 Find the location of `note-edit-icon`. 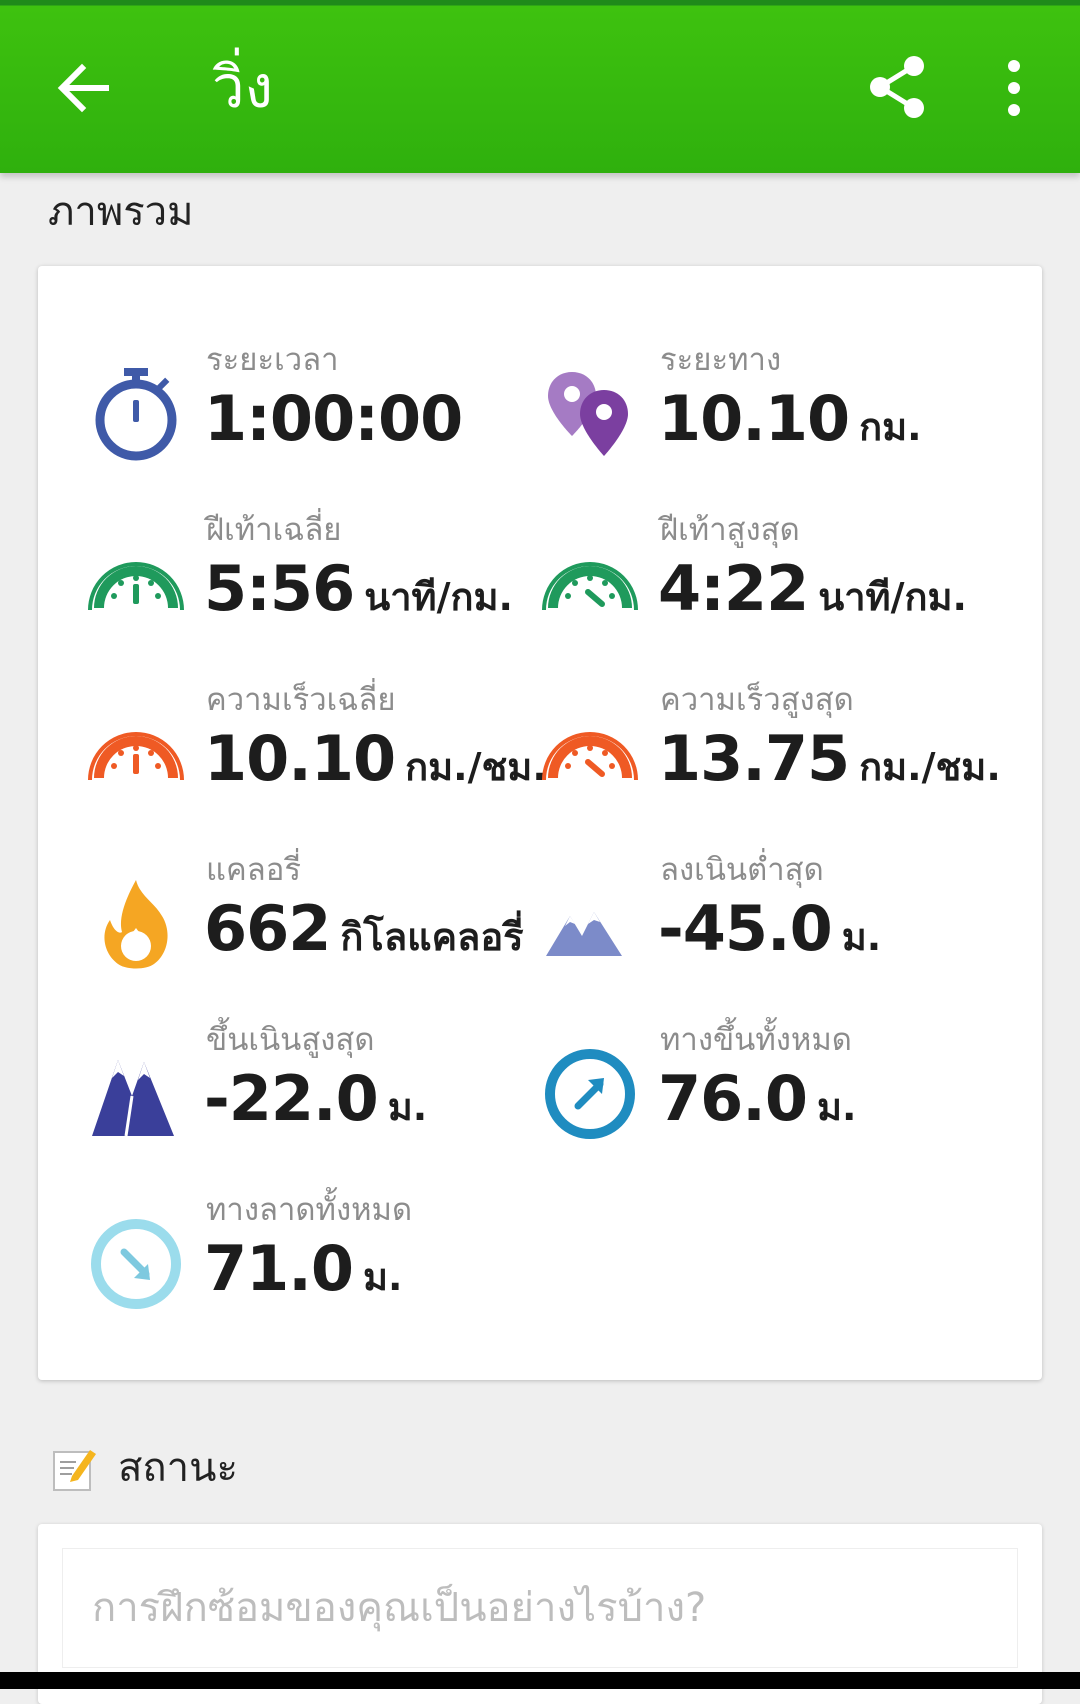

note-edit-icon is located at coordinates (74, 1470).